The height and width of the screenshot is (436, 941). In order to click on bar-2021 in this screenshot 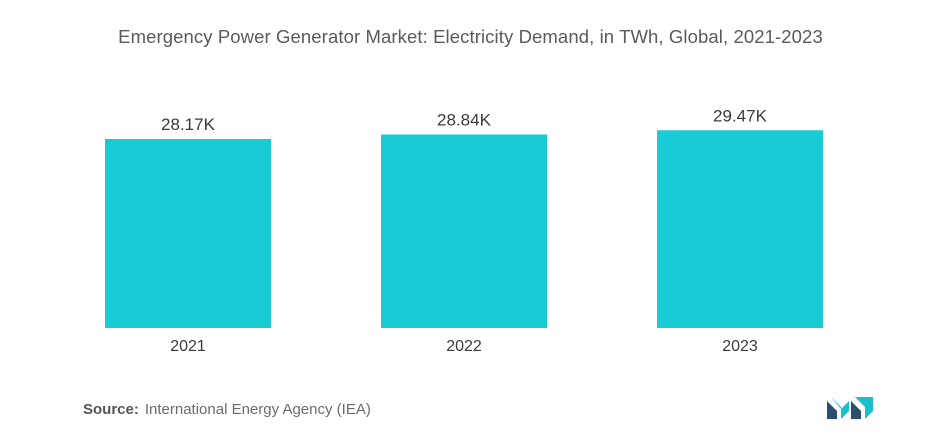, I will do `click(188, 233)`.